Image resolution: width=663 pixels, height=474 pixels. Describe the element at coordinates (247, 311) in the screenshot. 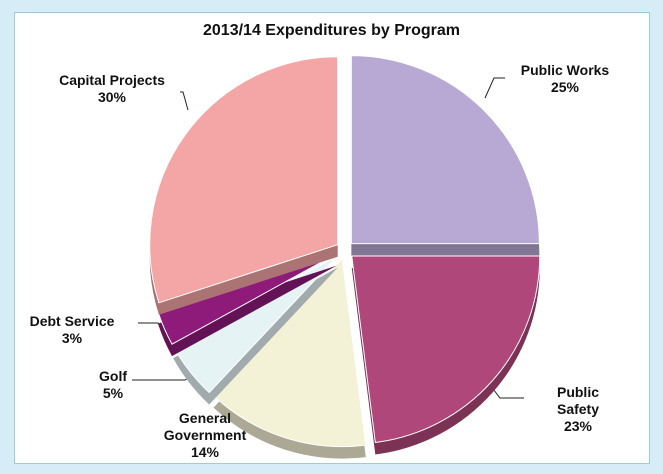

I see `slice-side` at that location.